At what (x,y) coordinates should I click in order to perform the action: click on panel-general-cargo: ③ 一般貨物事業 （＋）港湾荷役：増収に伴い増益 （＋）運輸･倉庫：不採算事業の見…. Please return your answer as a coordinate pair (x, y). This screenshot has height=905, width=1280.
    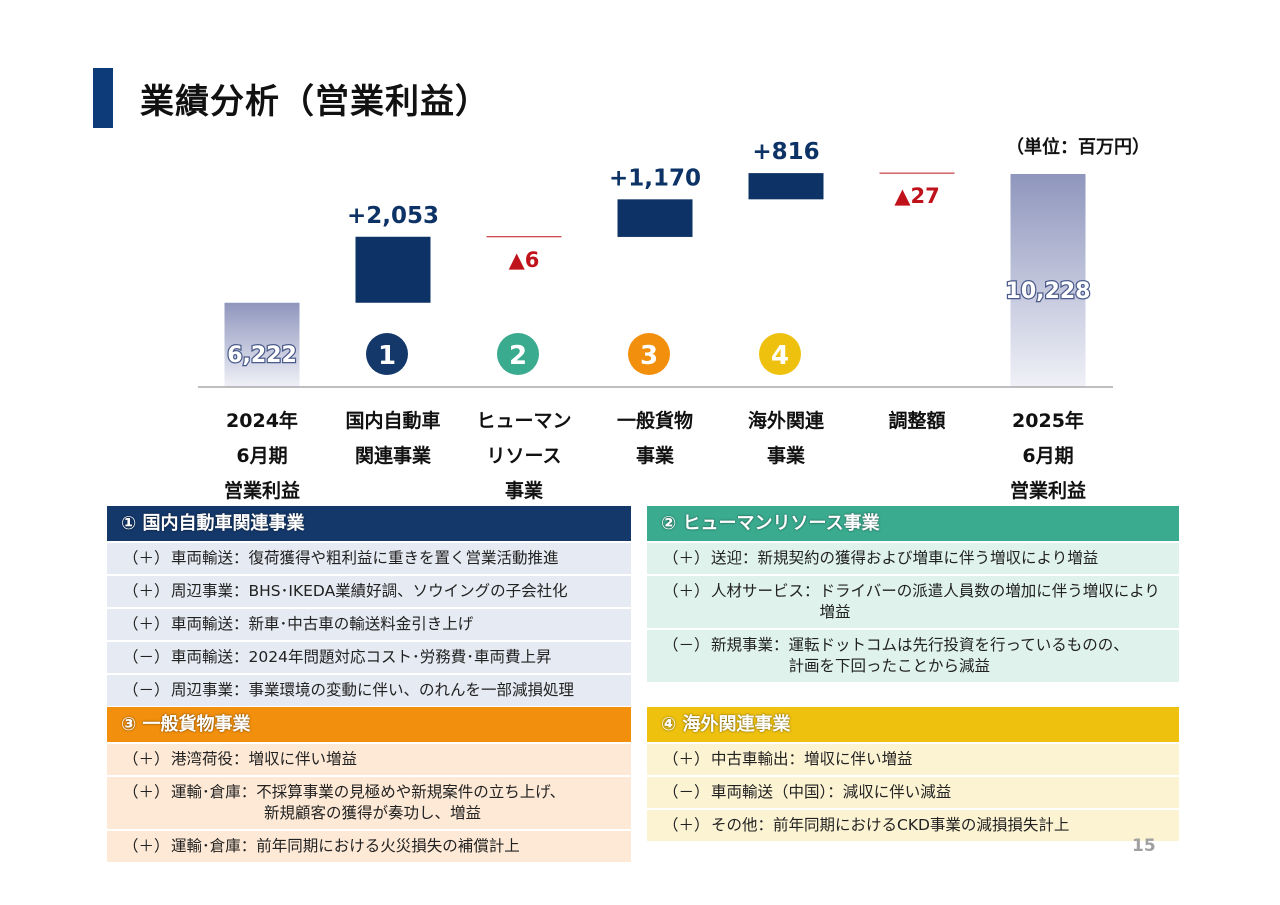
    Looking at the image, I should click on (369, 784).